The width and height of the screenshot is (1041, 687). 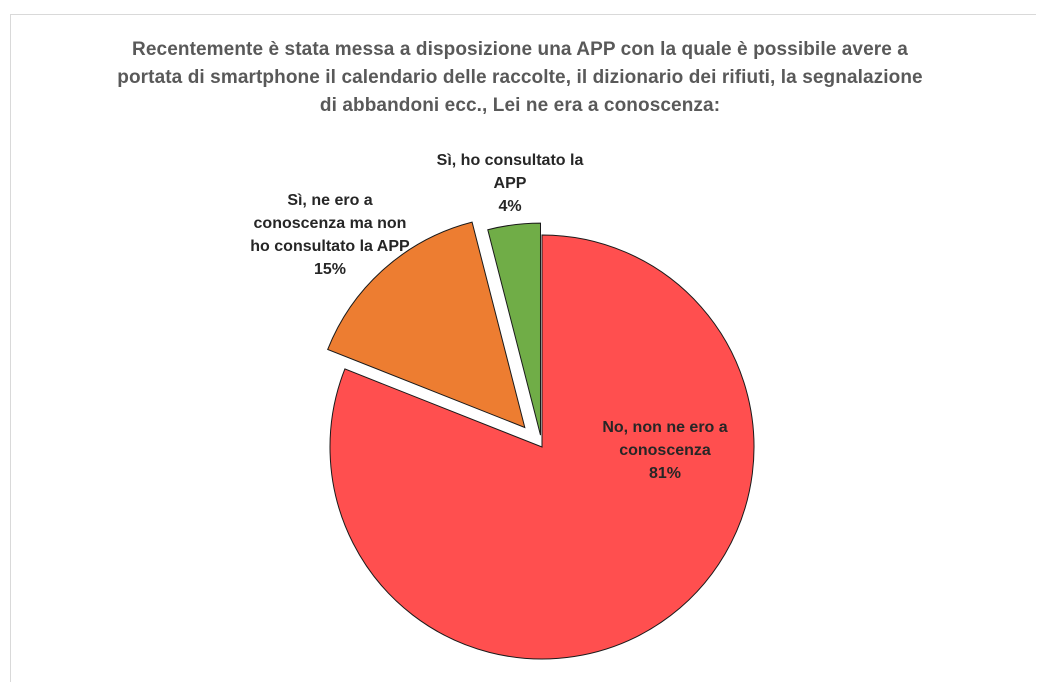 I want to click on slice-label-line: conoscenza, so click(x=665, y=450).